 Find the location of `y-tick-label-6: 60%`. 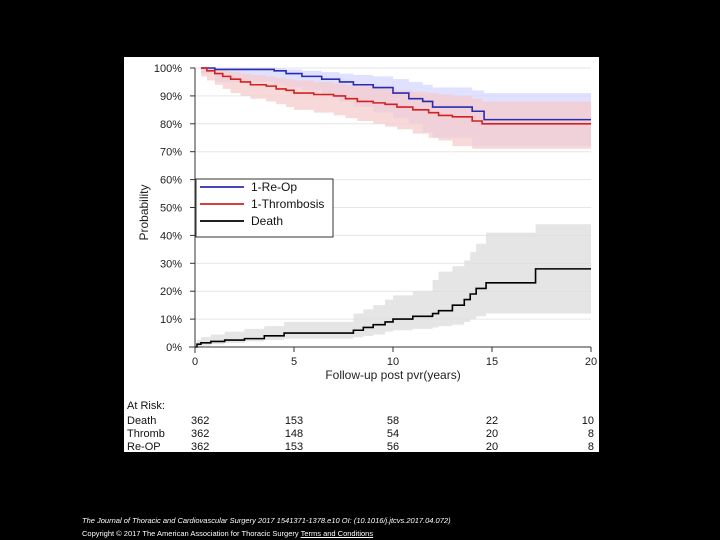

y-tick-label-6: 60% is located at coordinates (171, 181).